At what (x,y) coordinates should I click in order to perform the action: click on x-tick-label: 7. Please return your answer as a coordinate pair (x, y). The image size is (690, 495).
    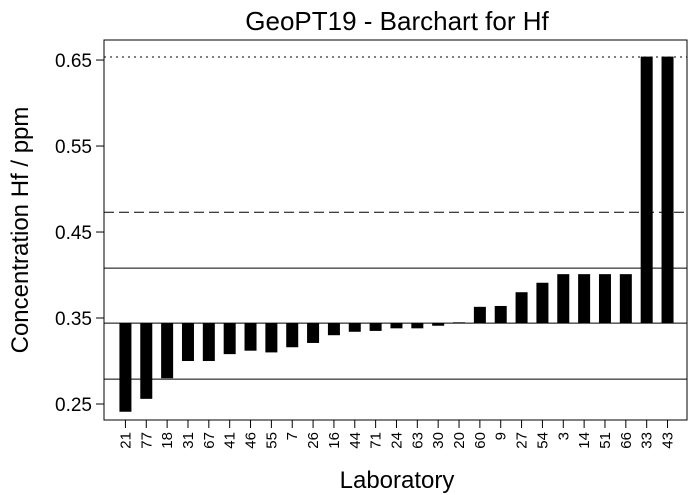
    Looking at the image, I should click on (292, 436).